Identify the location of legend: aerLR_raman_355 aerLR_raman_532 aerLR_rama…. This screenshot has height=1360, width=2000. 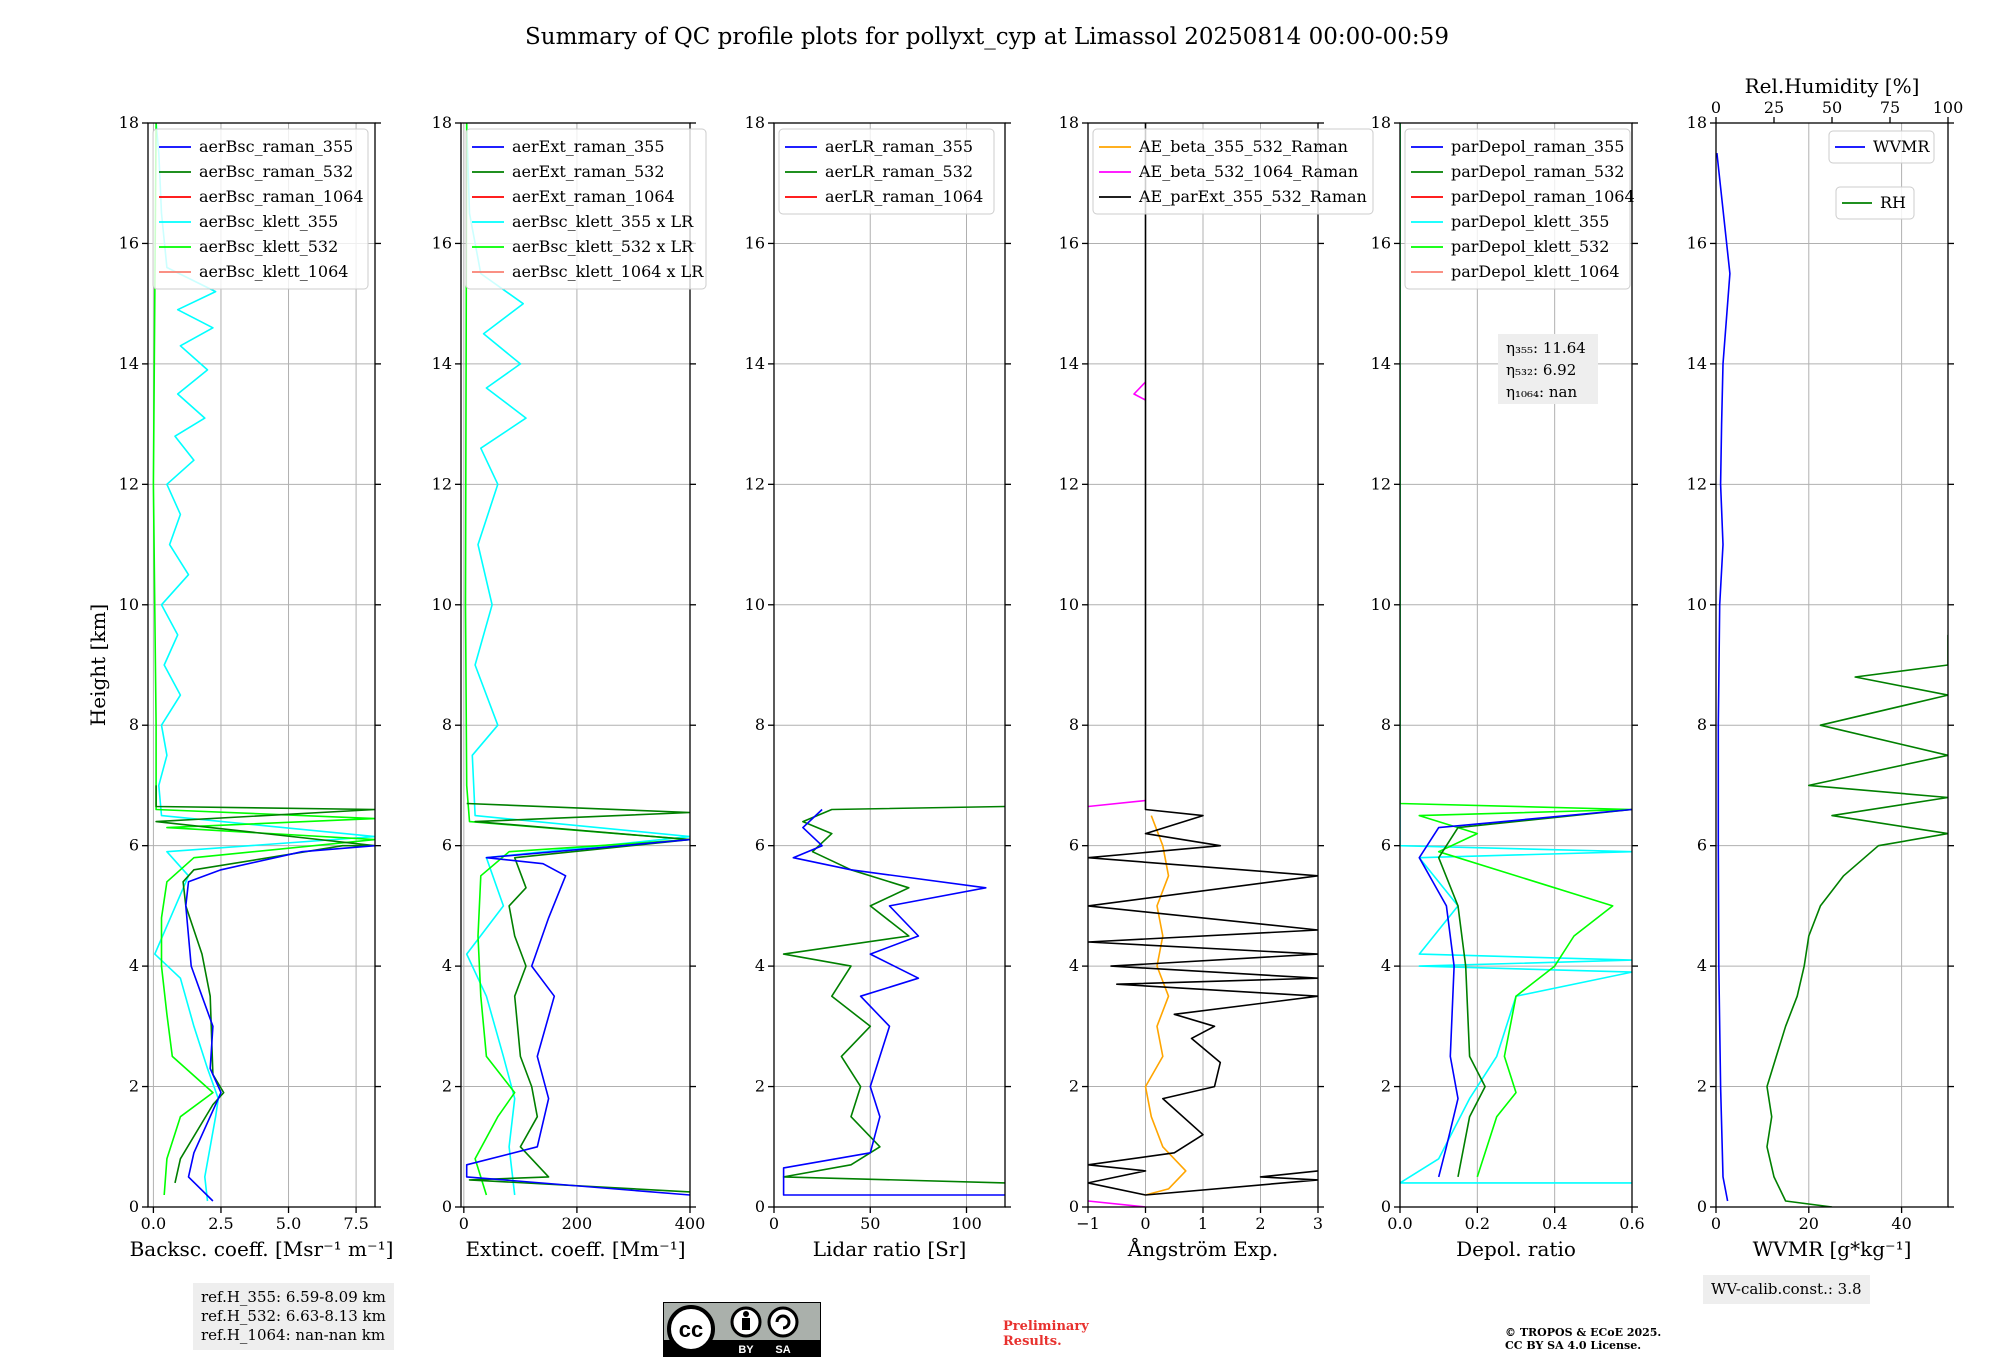
(886, 171).